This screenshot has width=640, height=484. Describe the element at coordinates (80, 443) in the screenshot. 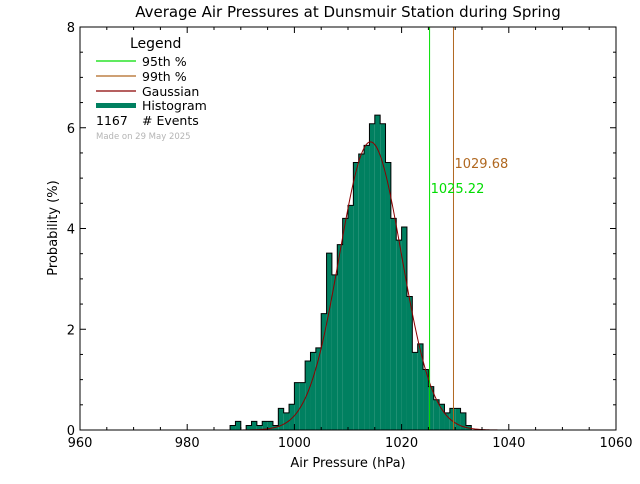

I see `x-tick-label: 960` at that location.